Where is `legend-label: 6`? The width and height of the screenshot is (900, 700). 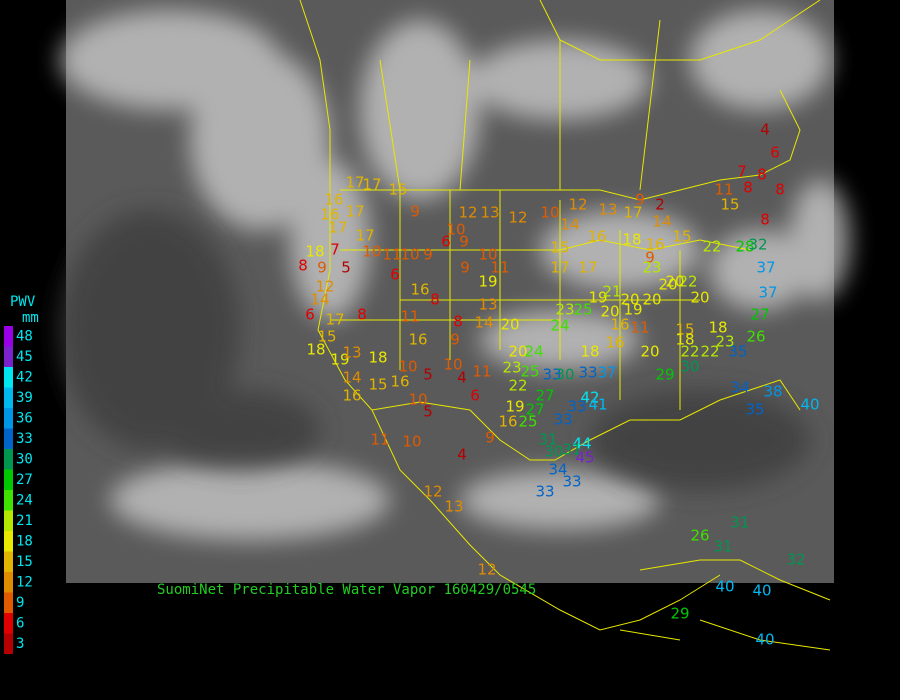
legend-label: 6 is located at coordinates (20, 623).